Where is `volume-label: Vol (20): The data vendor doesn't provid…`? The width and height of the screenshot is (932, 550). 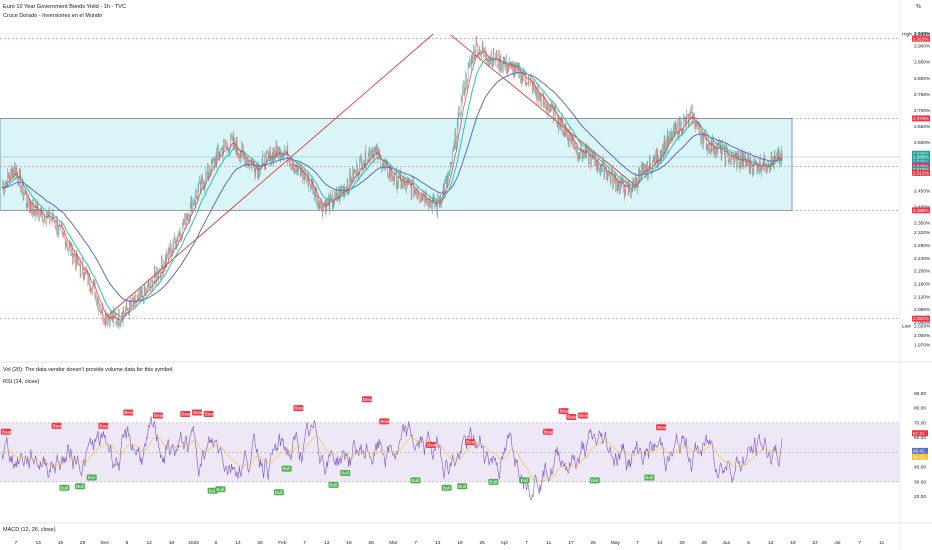 volume-label: Vol (20): The data vendor doesn't provid… is located at coordinates (88, 370).